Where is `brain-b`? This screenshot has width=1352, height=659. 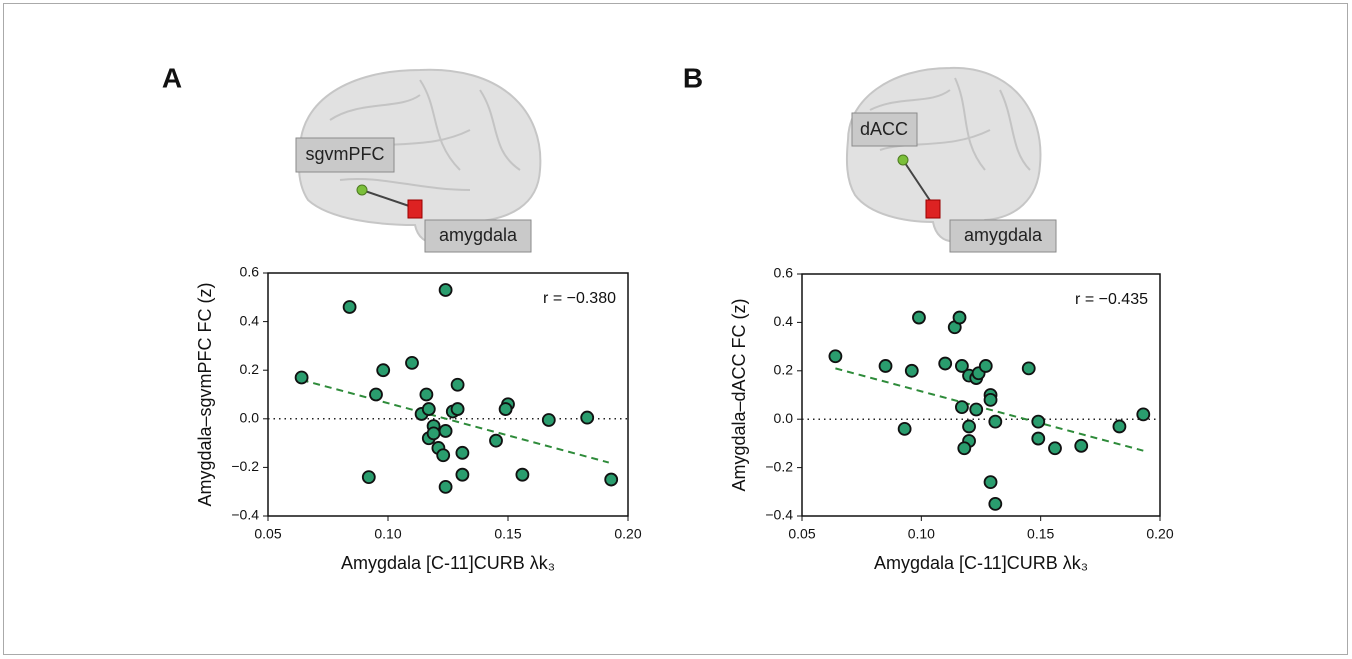 brain-b is located at coordinates (951, 159).